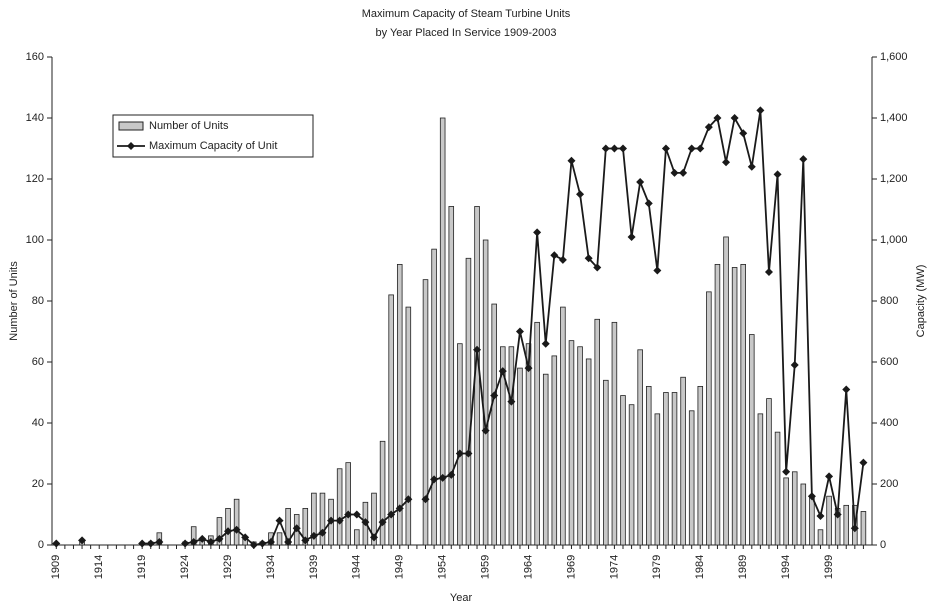 This screenshot has height=605, width=933. Describe the element at coordinates (894, 57) in the screenshot. I see `y2-tick-label: 1,600` at that location.